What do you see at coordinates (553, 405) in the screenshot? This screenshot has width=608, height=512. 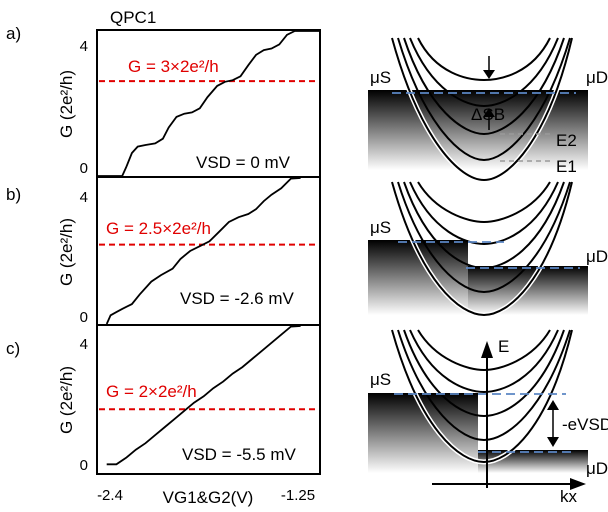 I see `bias-arrow-head-up` at bounding box center [553, 405].